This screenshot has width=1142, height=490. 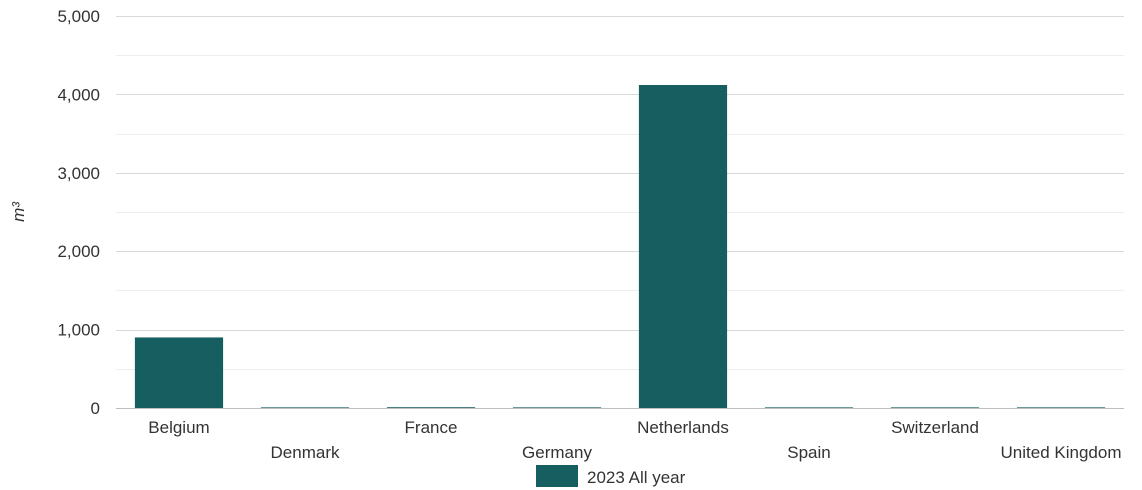 I want to click on legend-label: 2023 All year, so click(x=636, y=477).